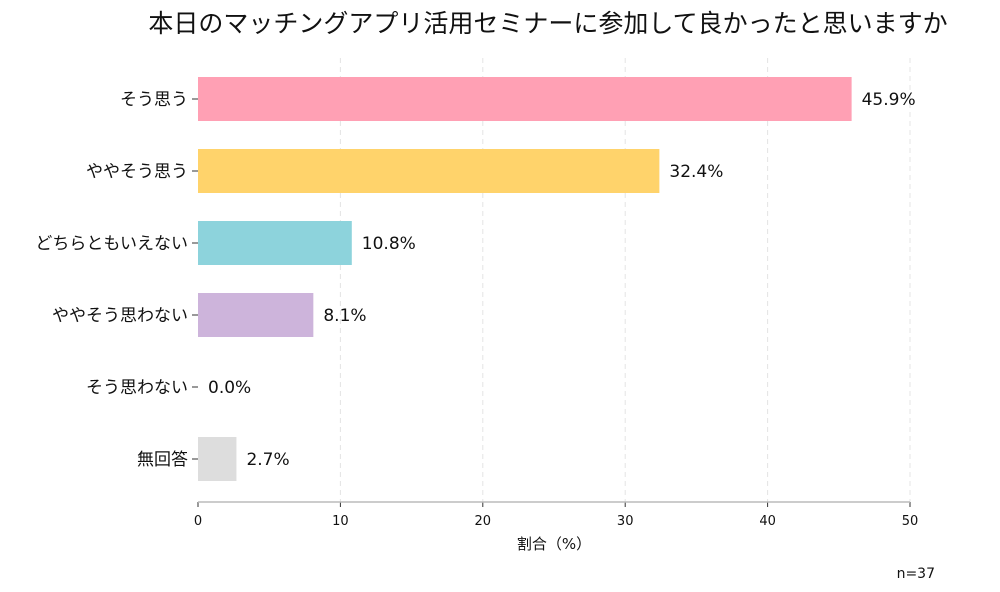 The height and width of the screenshot is (592, 1000). I want to click on sample-size-annotation: n=37, so click(916, 574).